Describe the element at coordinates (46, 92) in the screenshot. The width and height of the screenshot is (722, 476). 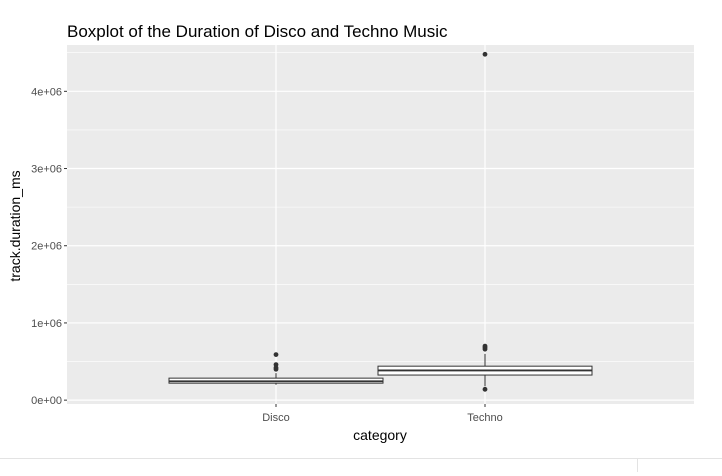
I see `y-tick-label: 4e+06` at that location.